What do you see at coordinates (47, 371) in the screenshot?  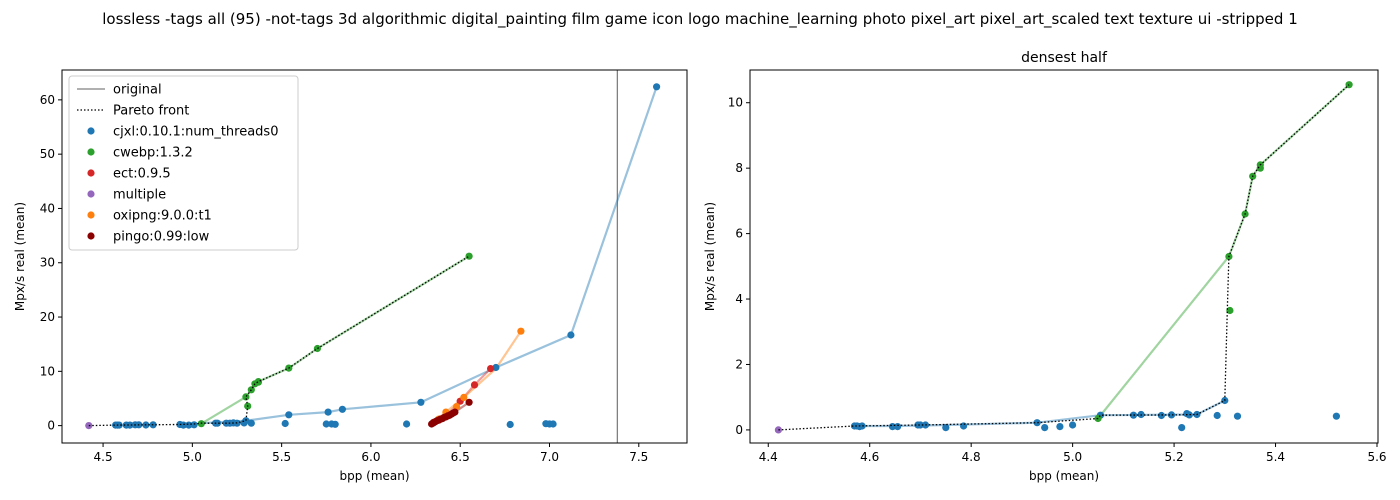 I see `y-tick-label-1: 10` at bounding box center [47, 371].